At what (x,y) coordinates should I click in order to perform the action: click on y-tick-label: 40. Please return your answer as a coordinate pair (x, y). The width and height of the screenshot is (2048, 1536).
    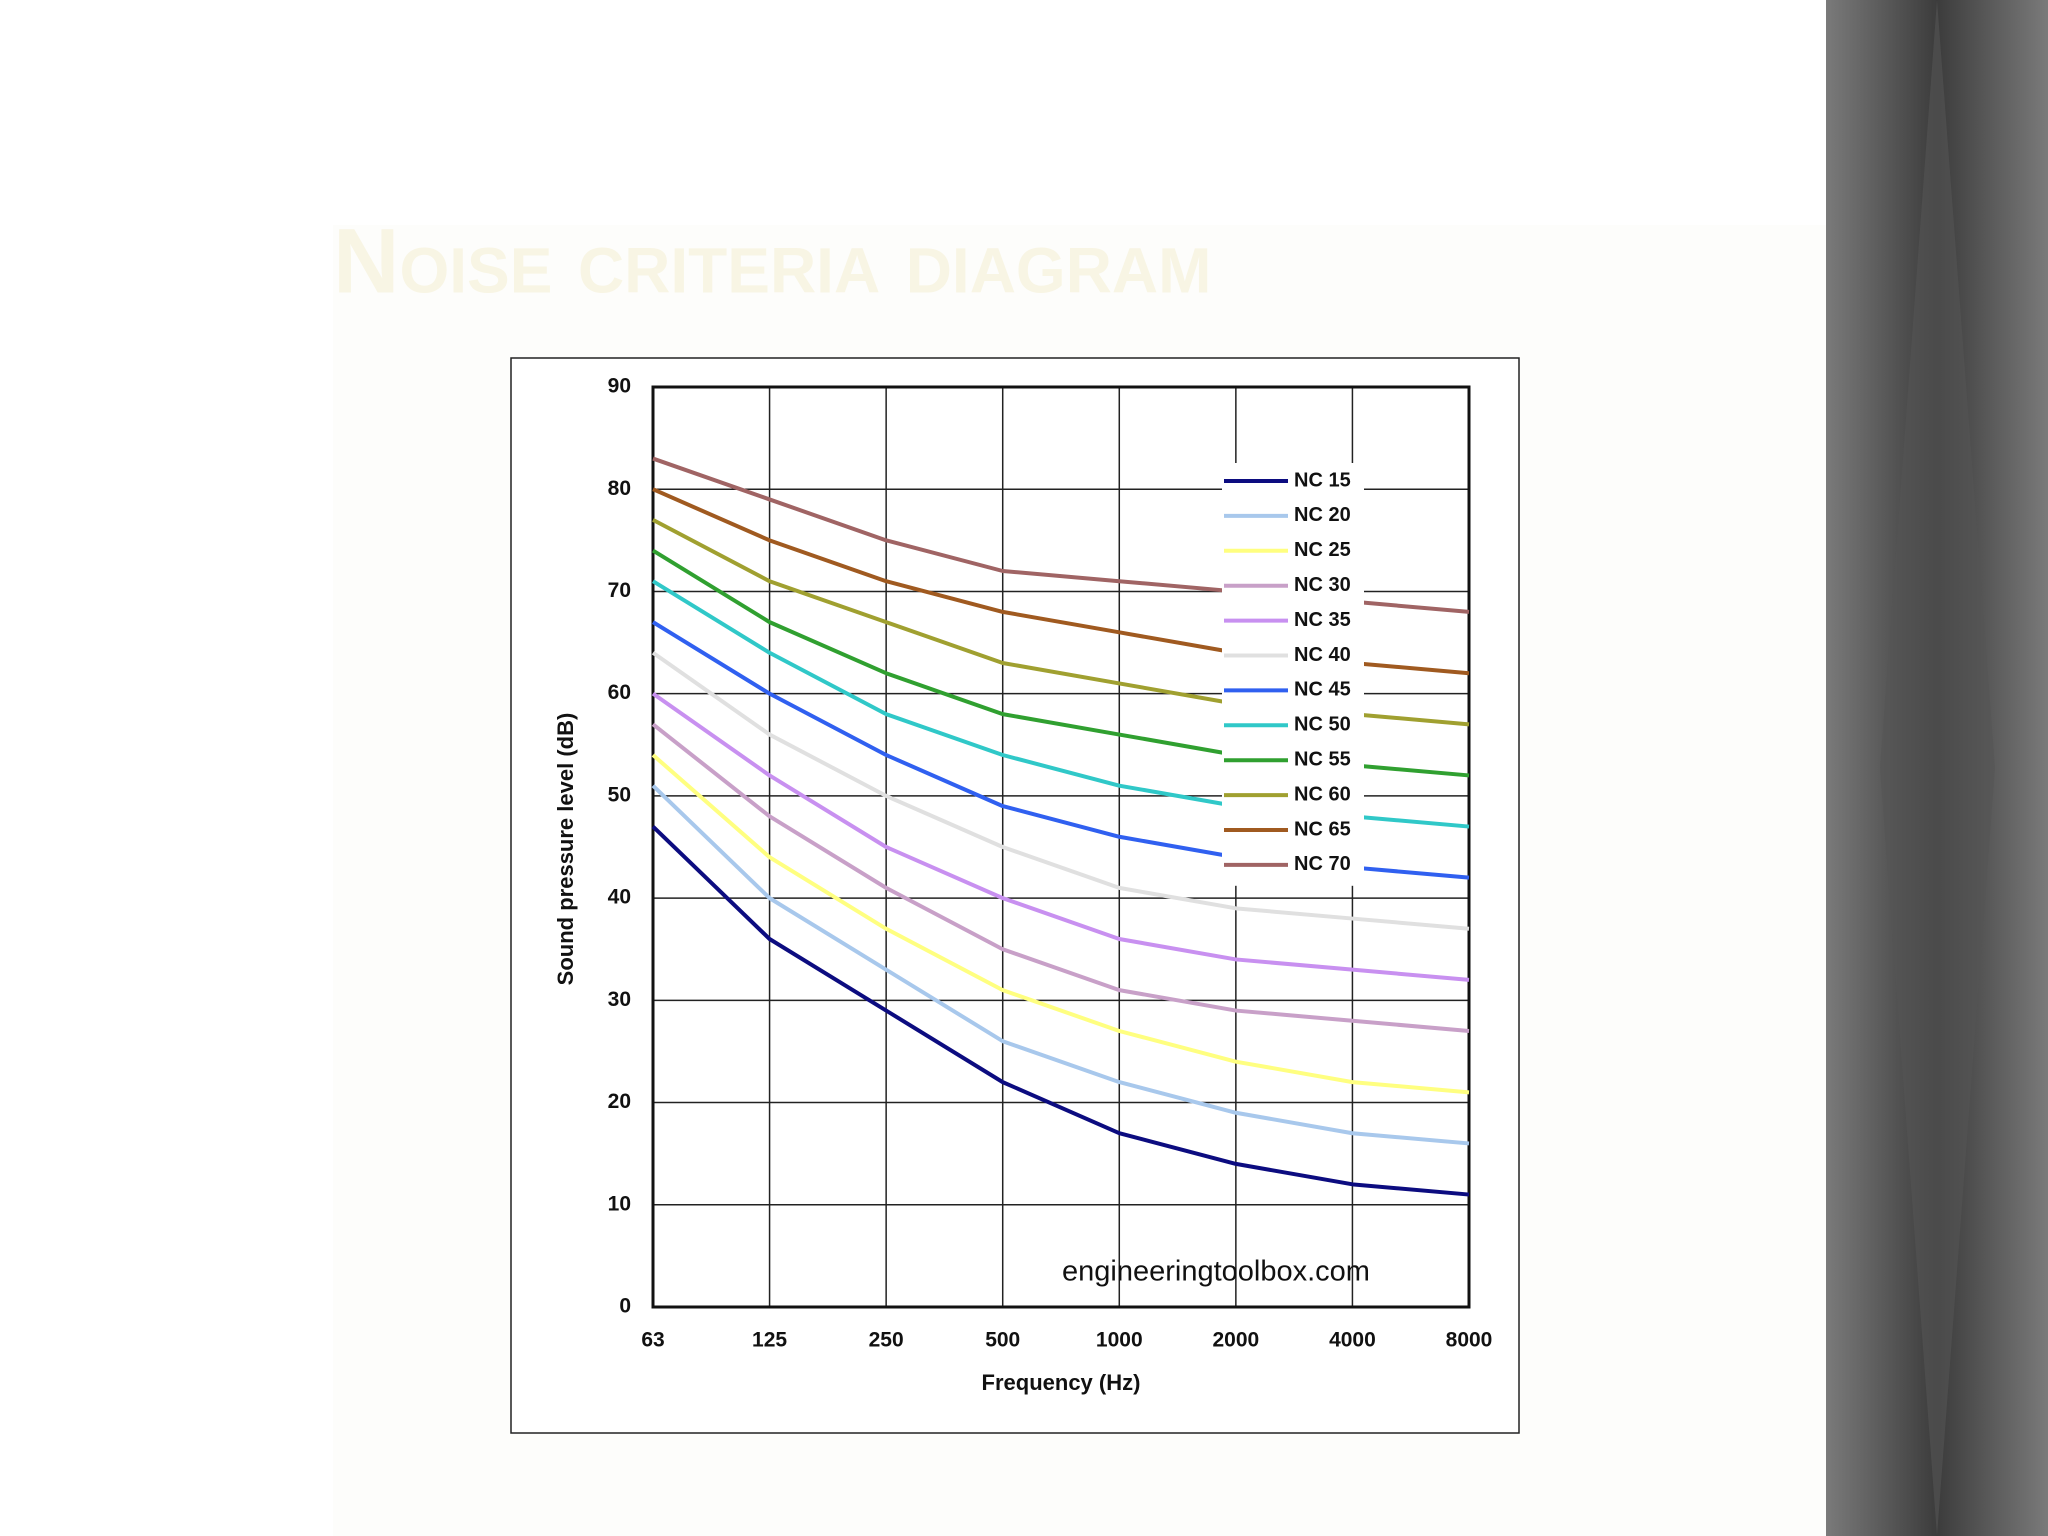
    Looking at the image, I should click on (619, 897).